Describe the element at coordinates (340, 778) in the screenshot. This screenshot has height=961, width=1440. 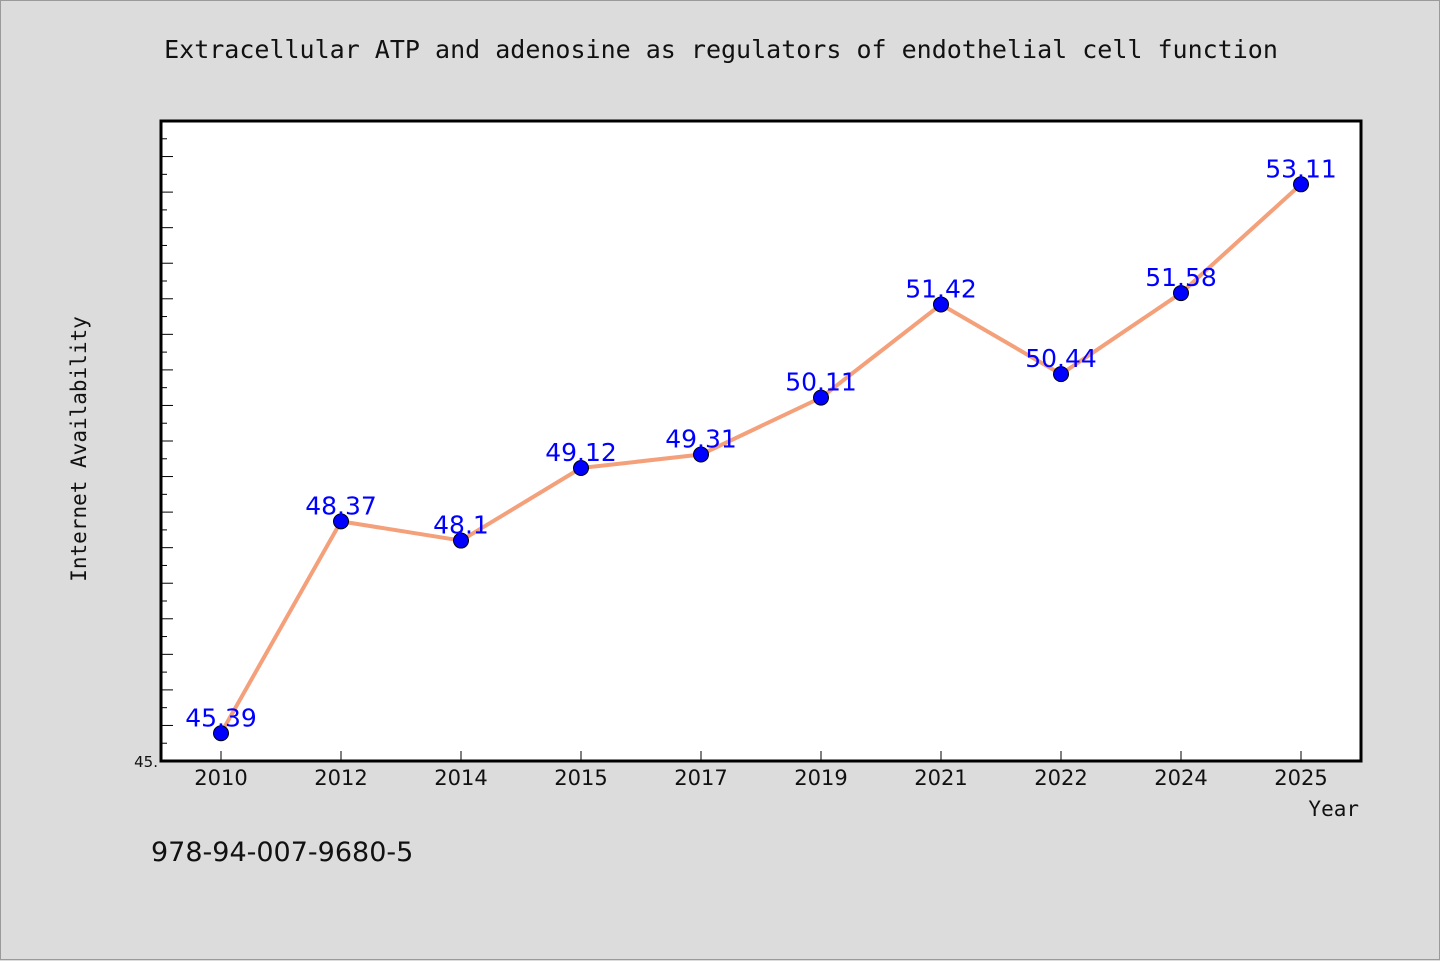
I see `x-tick-label: 2012` at that location.